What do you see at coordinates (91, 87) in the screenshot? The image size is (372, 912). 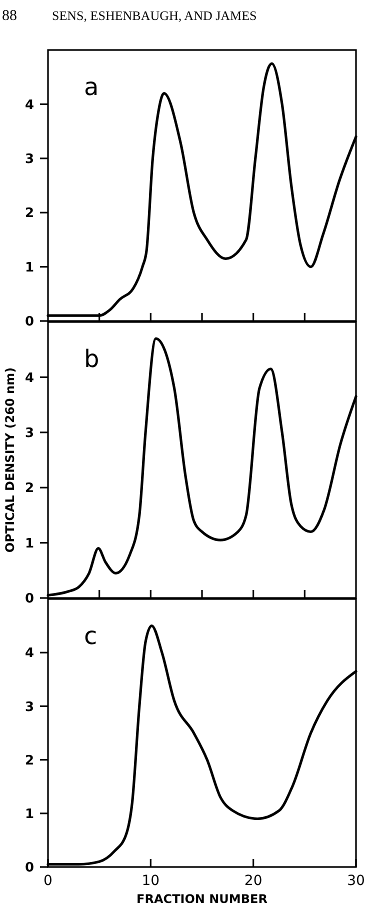 I see `annotation: a` at bounding box center [91, 87].